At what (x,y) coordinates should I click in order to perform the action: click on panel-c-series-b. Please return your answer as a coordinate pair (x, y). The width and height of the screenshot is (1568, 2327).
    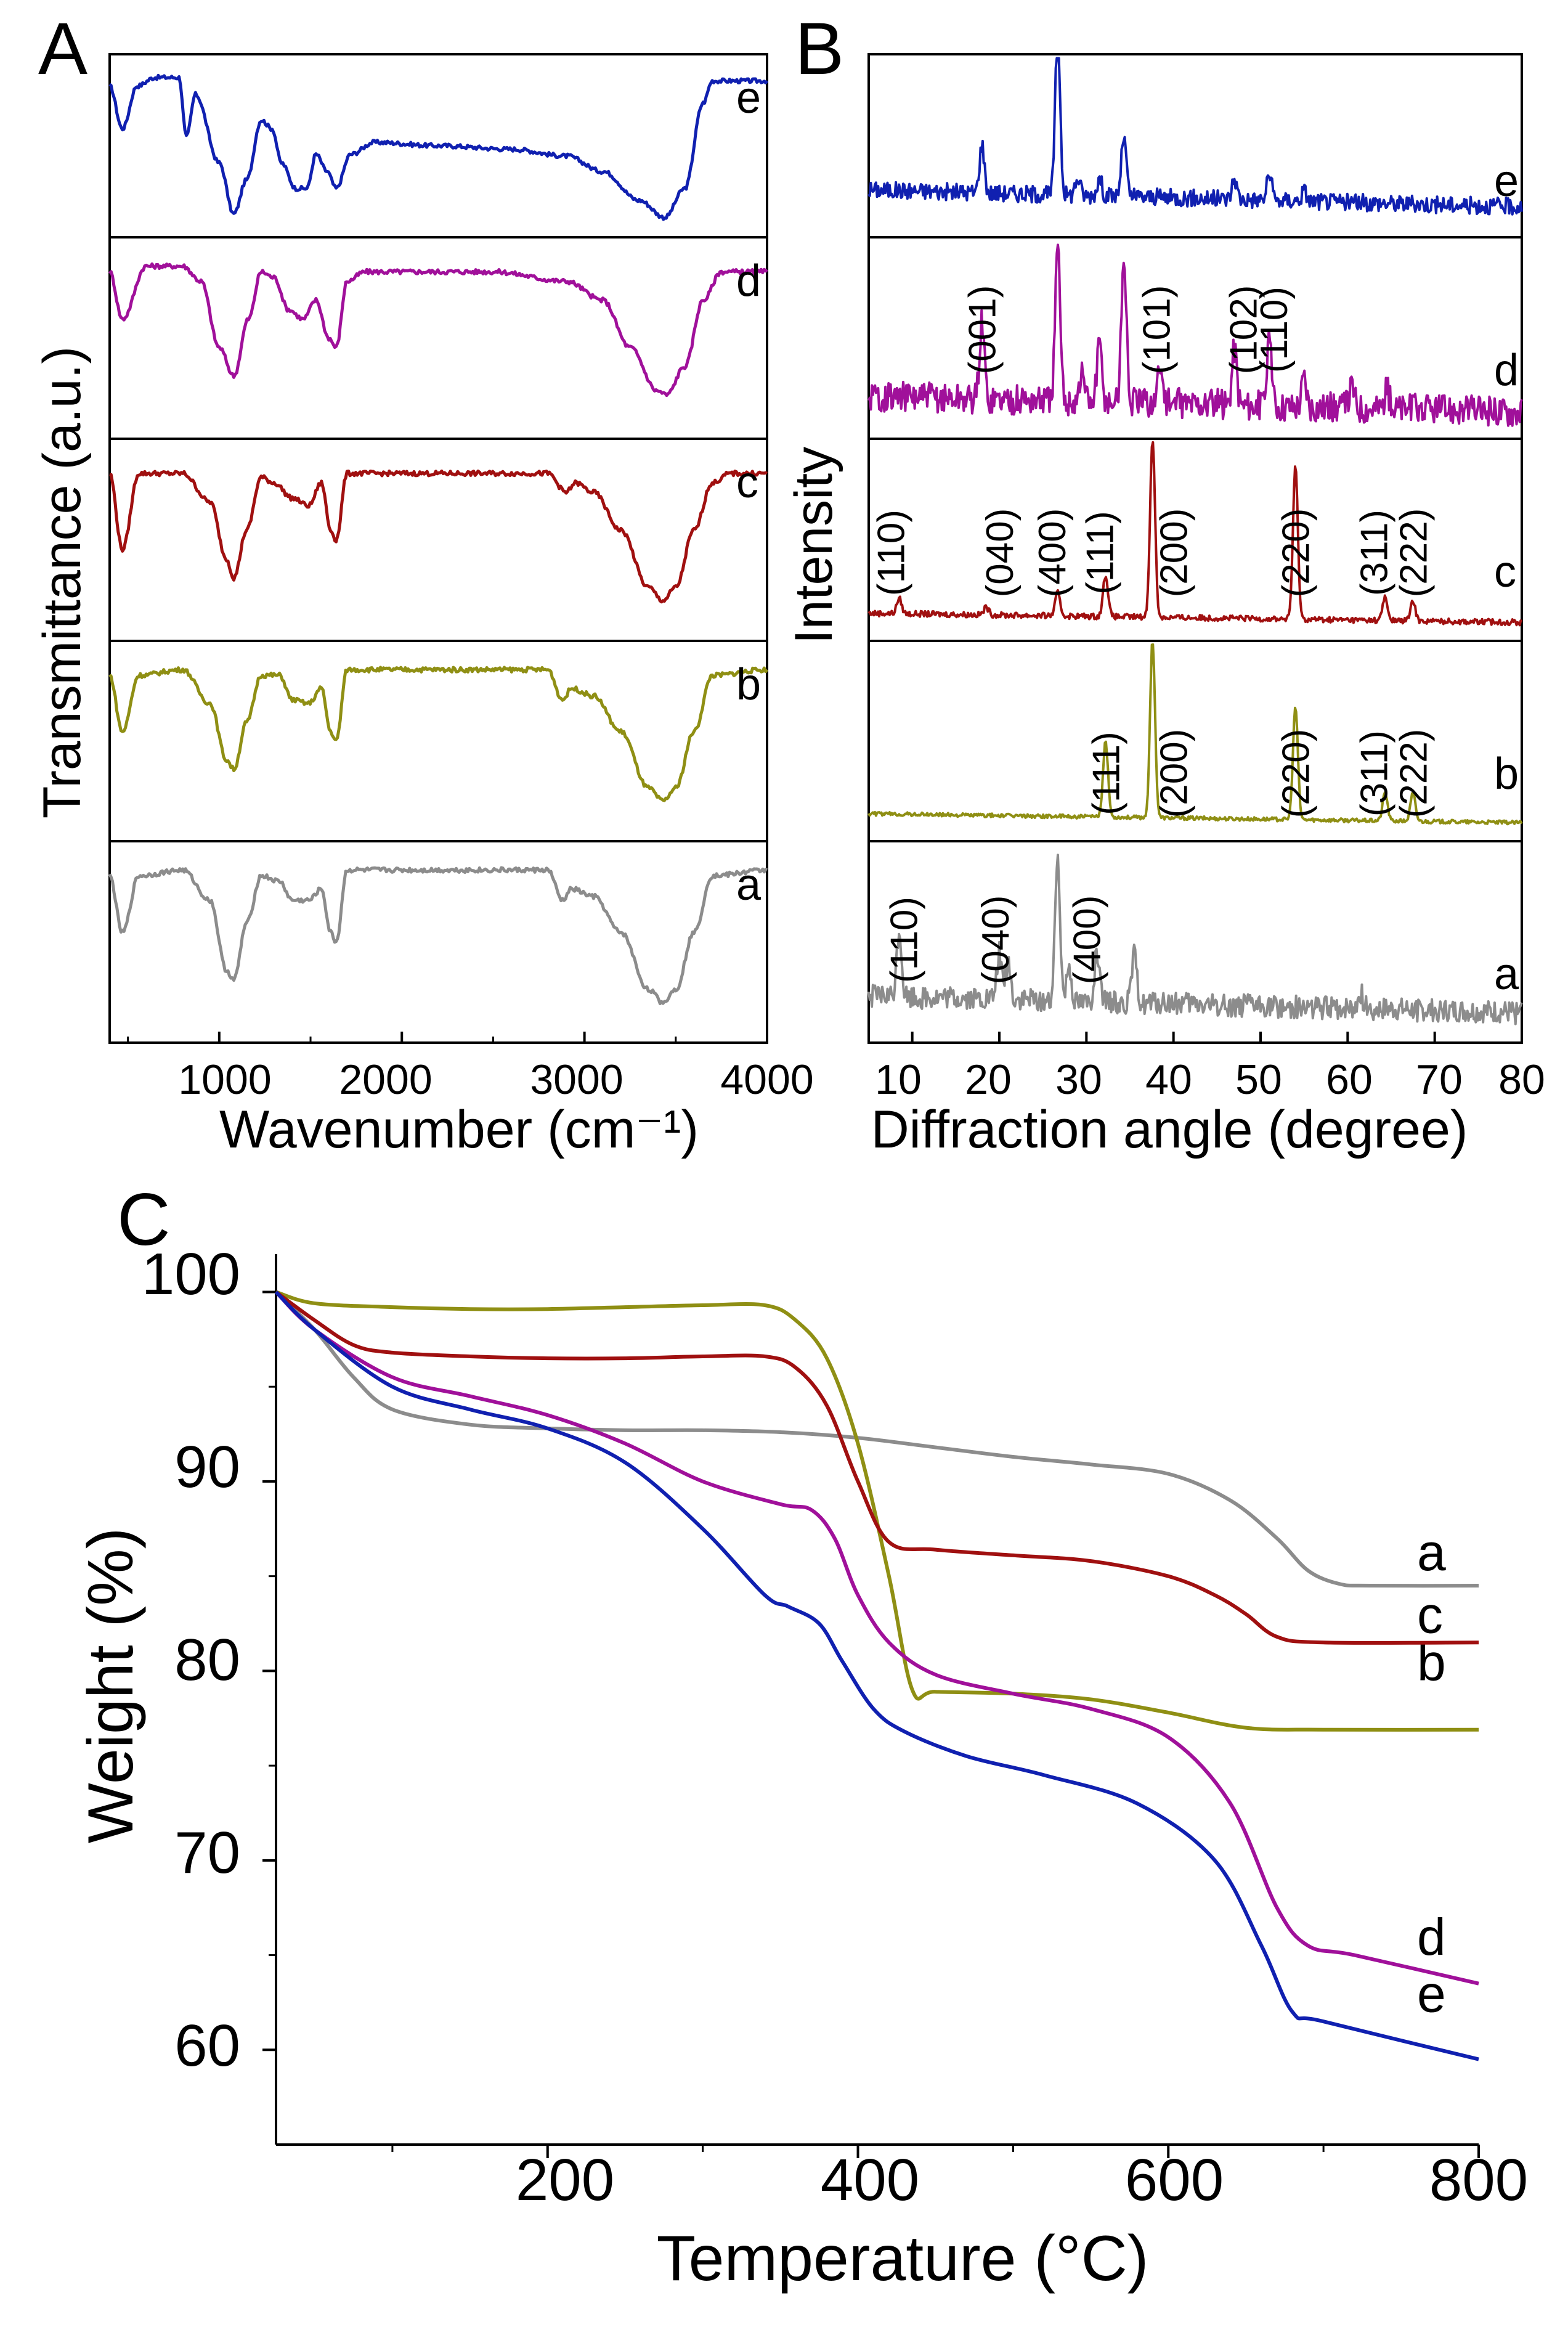
    Looking at the image, I should click on (877, 1511).